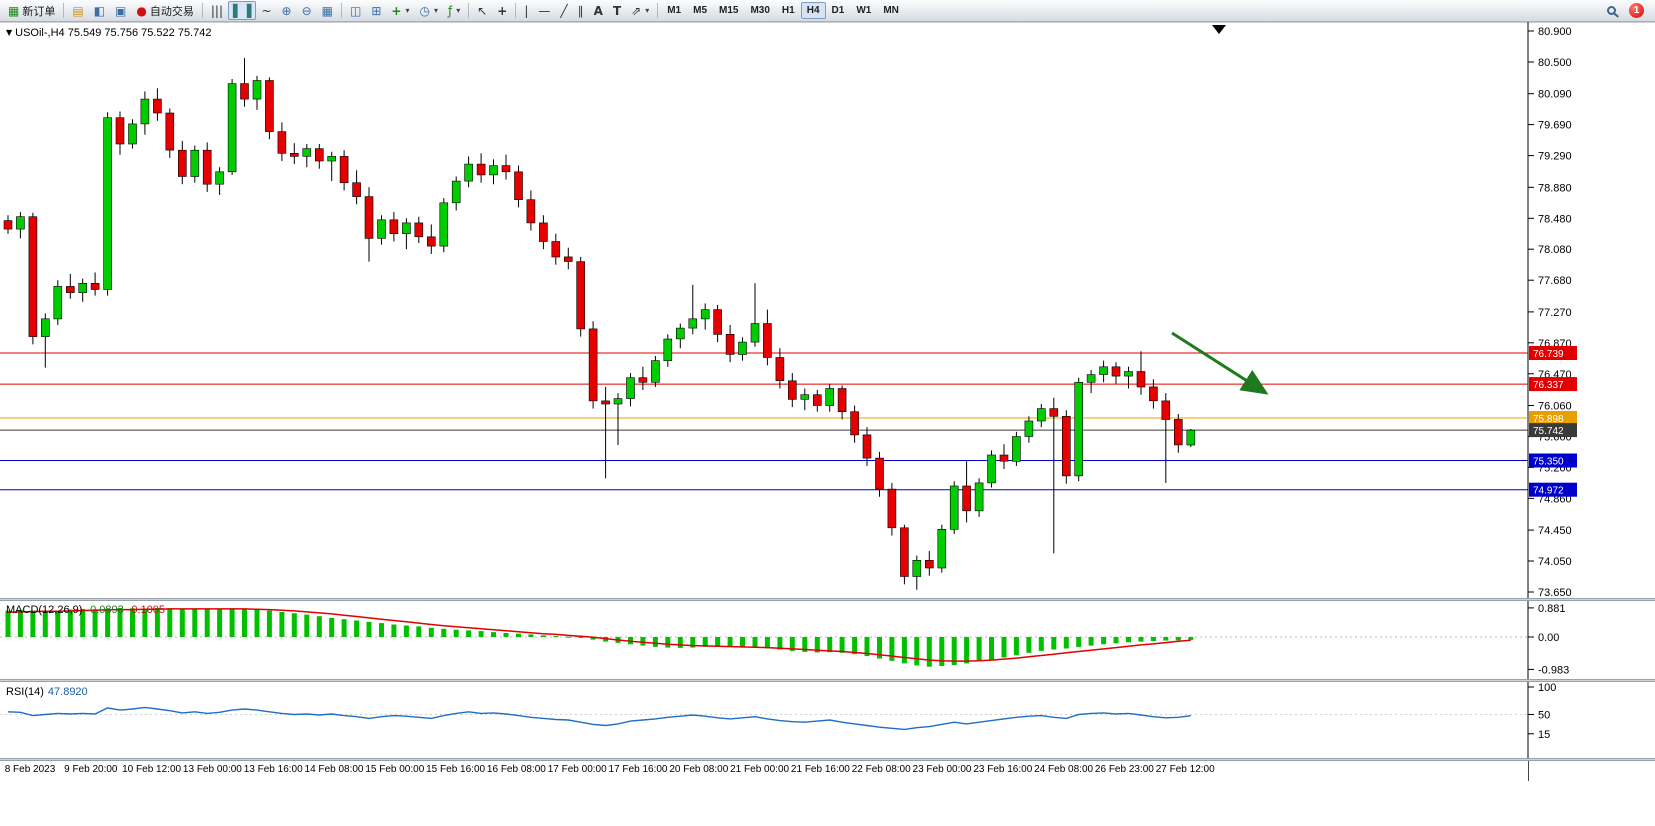 Image resolution: width=1655 pixels, height=826 pixels. I want to click on label-icon: T, so click(617, 10).